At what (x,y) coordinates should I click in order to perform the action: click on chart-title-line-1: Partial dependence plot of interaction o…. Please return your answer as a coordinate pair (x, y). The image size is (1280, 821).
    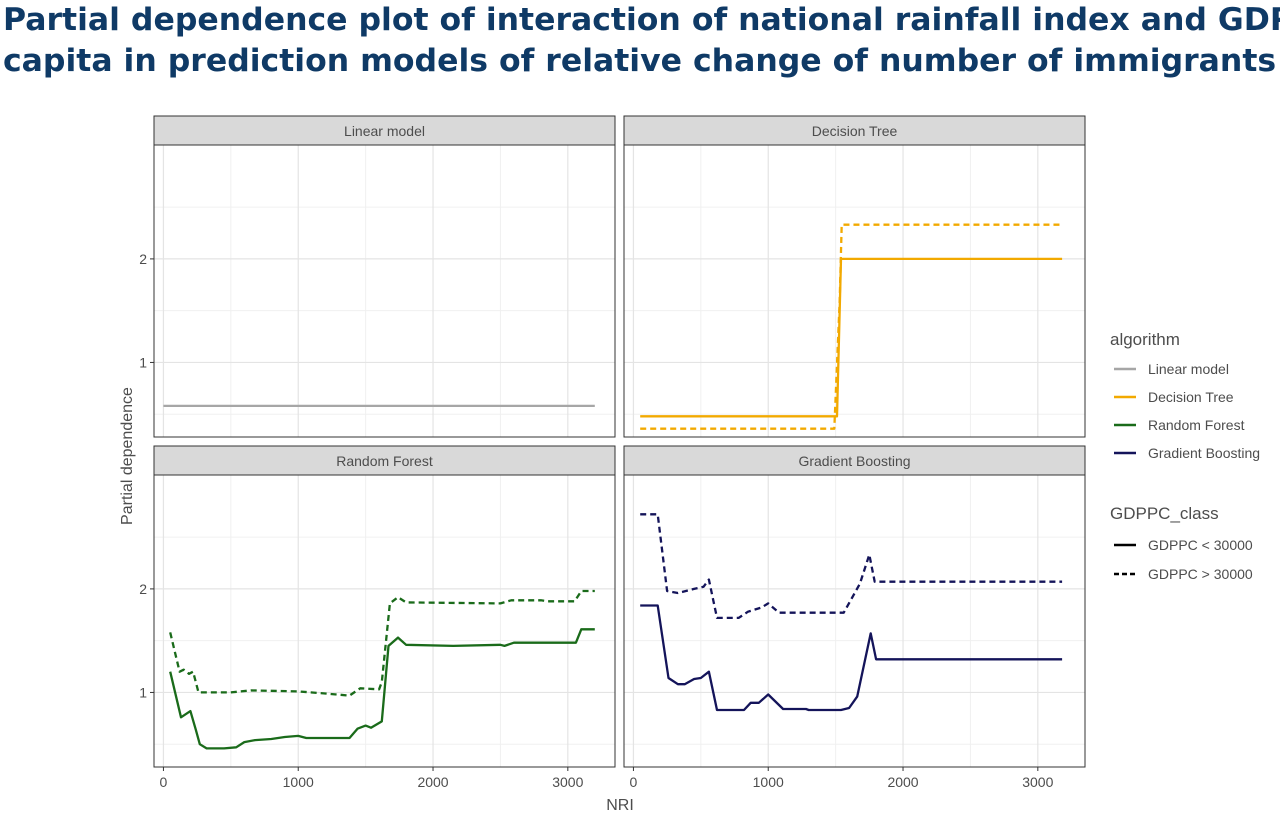
    Looking at the image, I should click on (641, 20).